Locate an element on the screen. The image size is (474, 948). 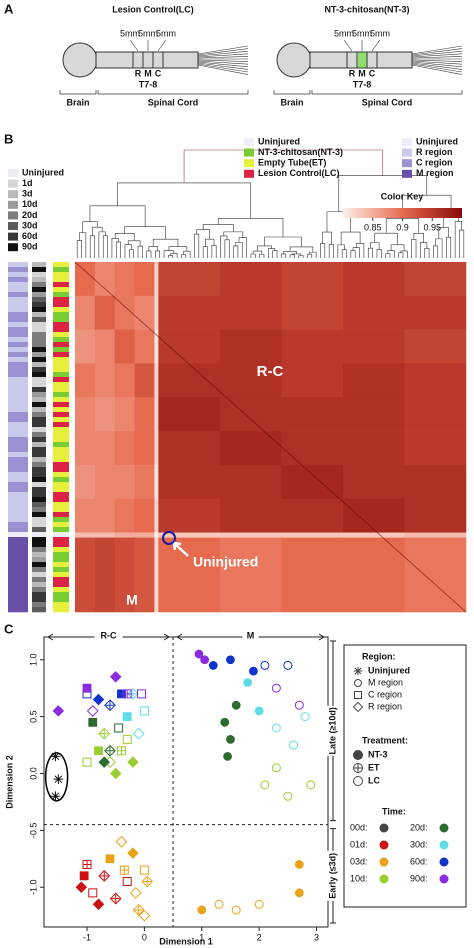
color-key-label: 0.85 is located at coordinates (373, 227).